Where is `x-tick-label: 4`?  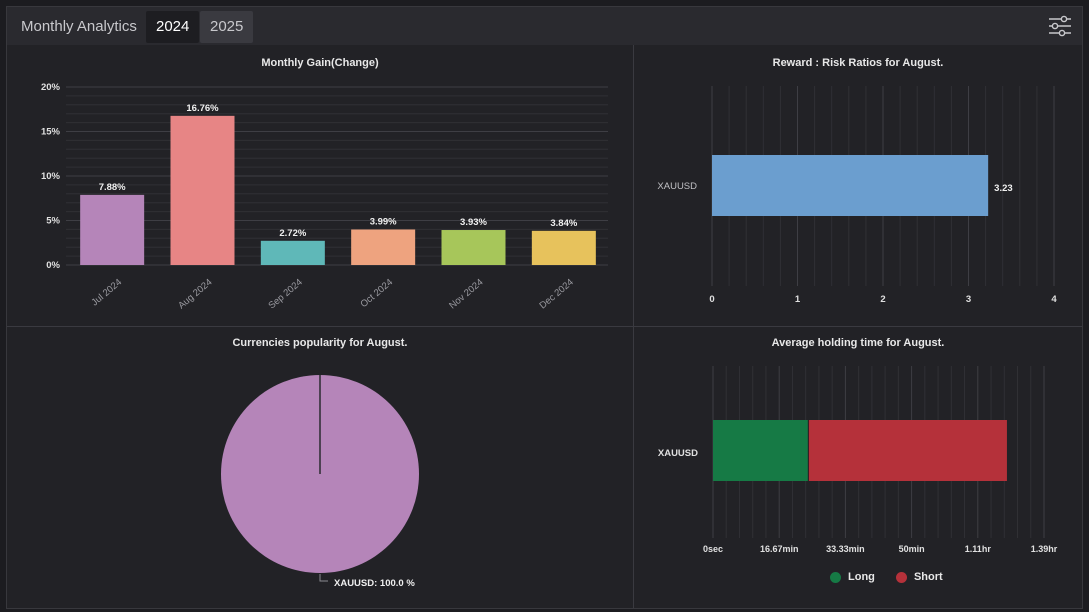 x-tick-label: 4 is located at coordinates (1054, 299).